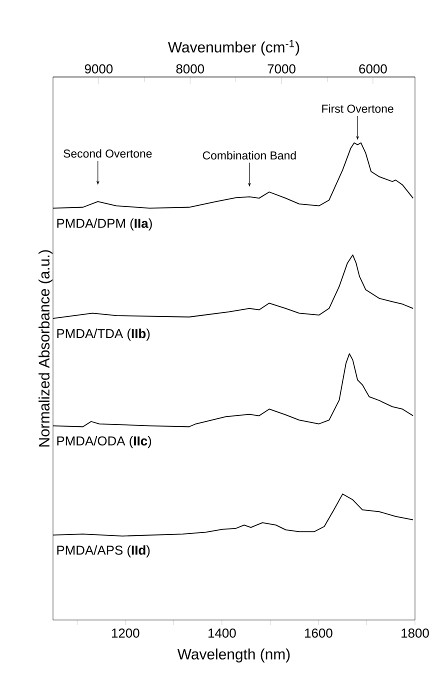  What do you see at coordinates (108, 153) in the screenshot?
I see `annotation: Second Overtone` at bounding box center [108, 153].